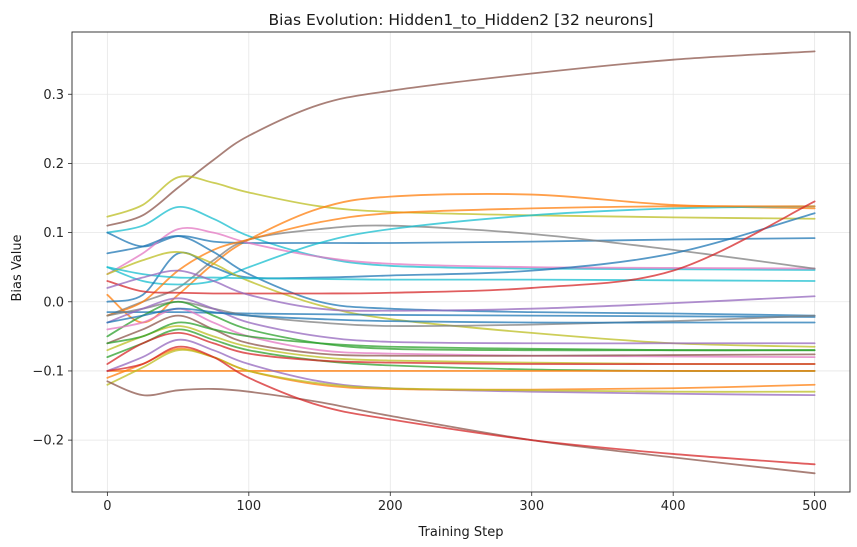 This screenshot has width=857, height=547. What do you see at coordinates (48, 371) in the screenshot?
I see `y-tick-label: −0.1` at bounding box center [48, 371].